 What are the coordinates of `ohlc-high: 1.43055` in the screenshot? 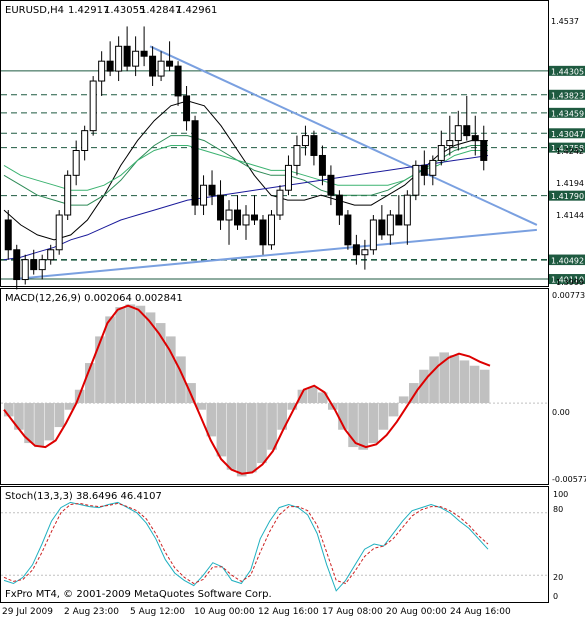 It's located at (124, 10).